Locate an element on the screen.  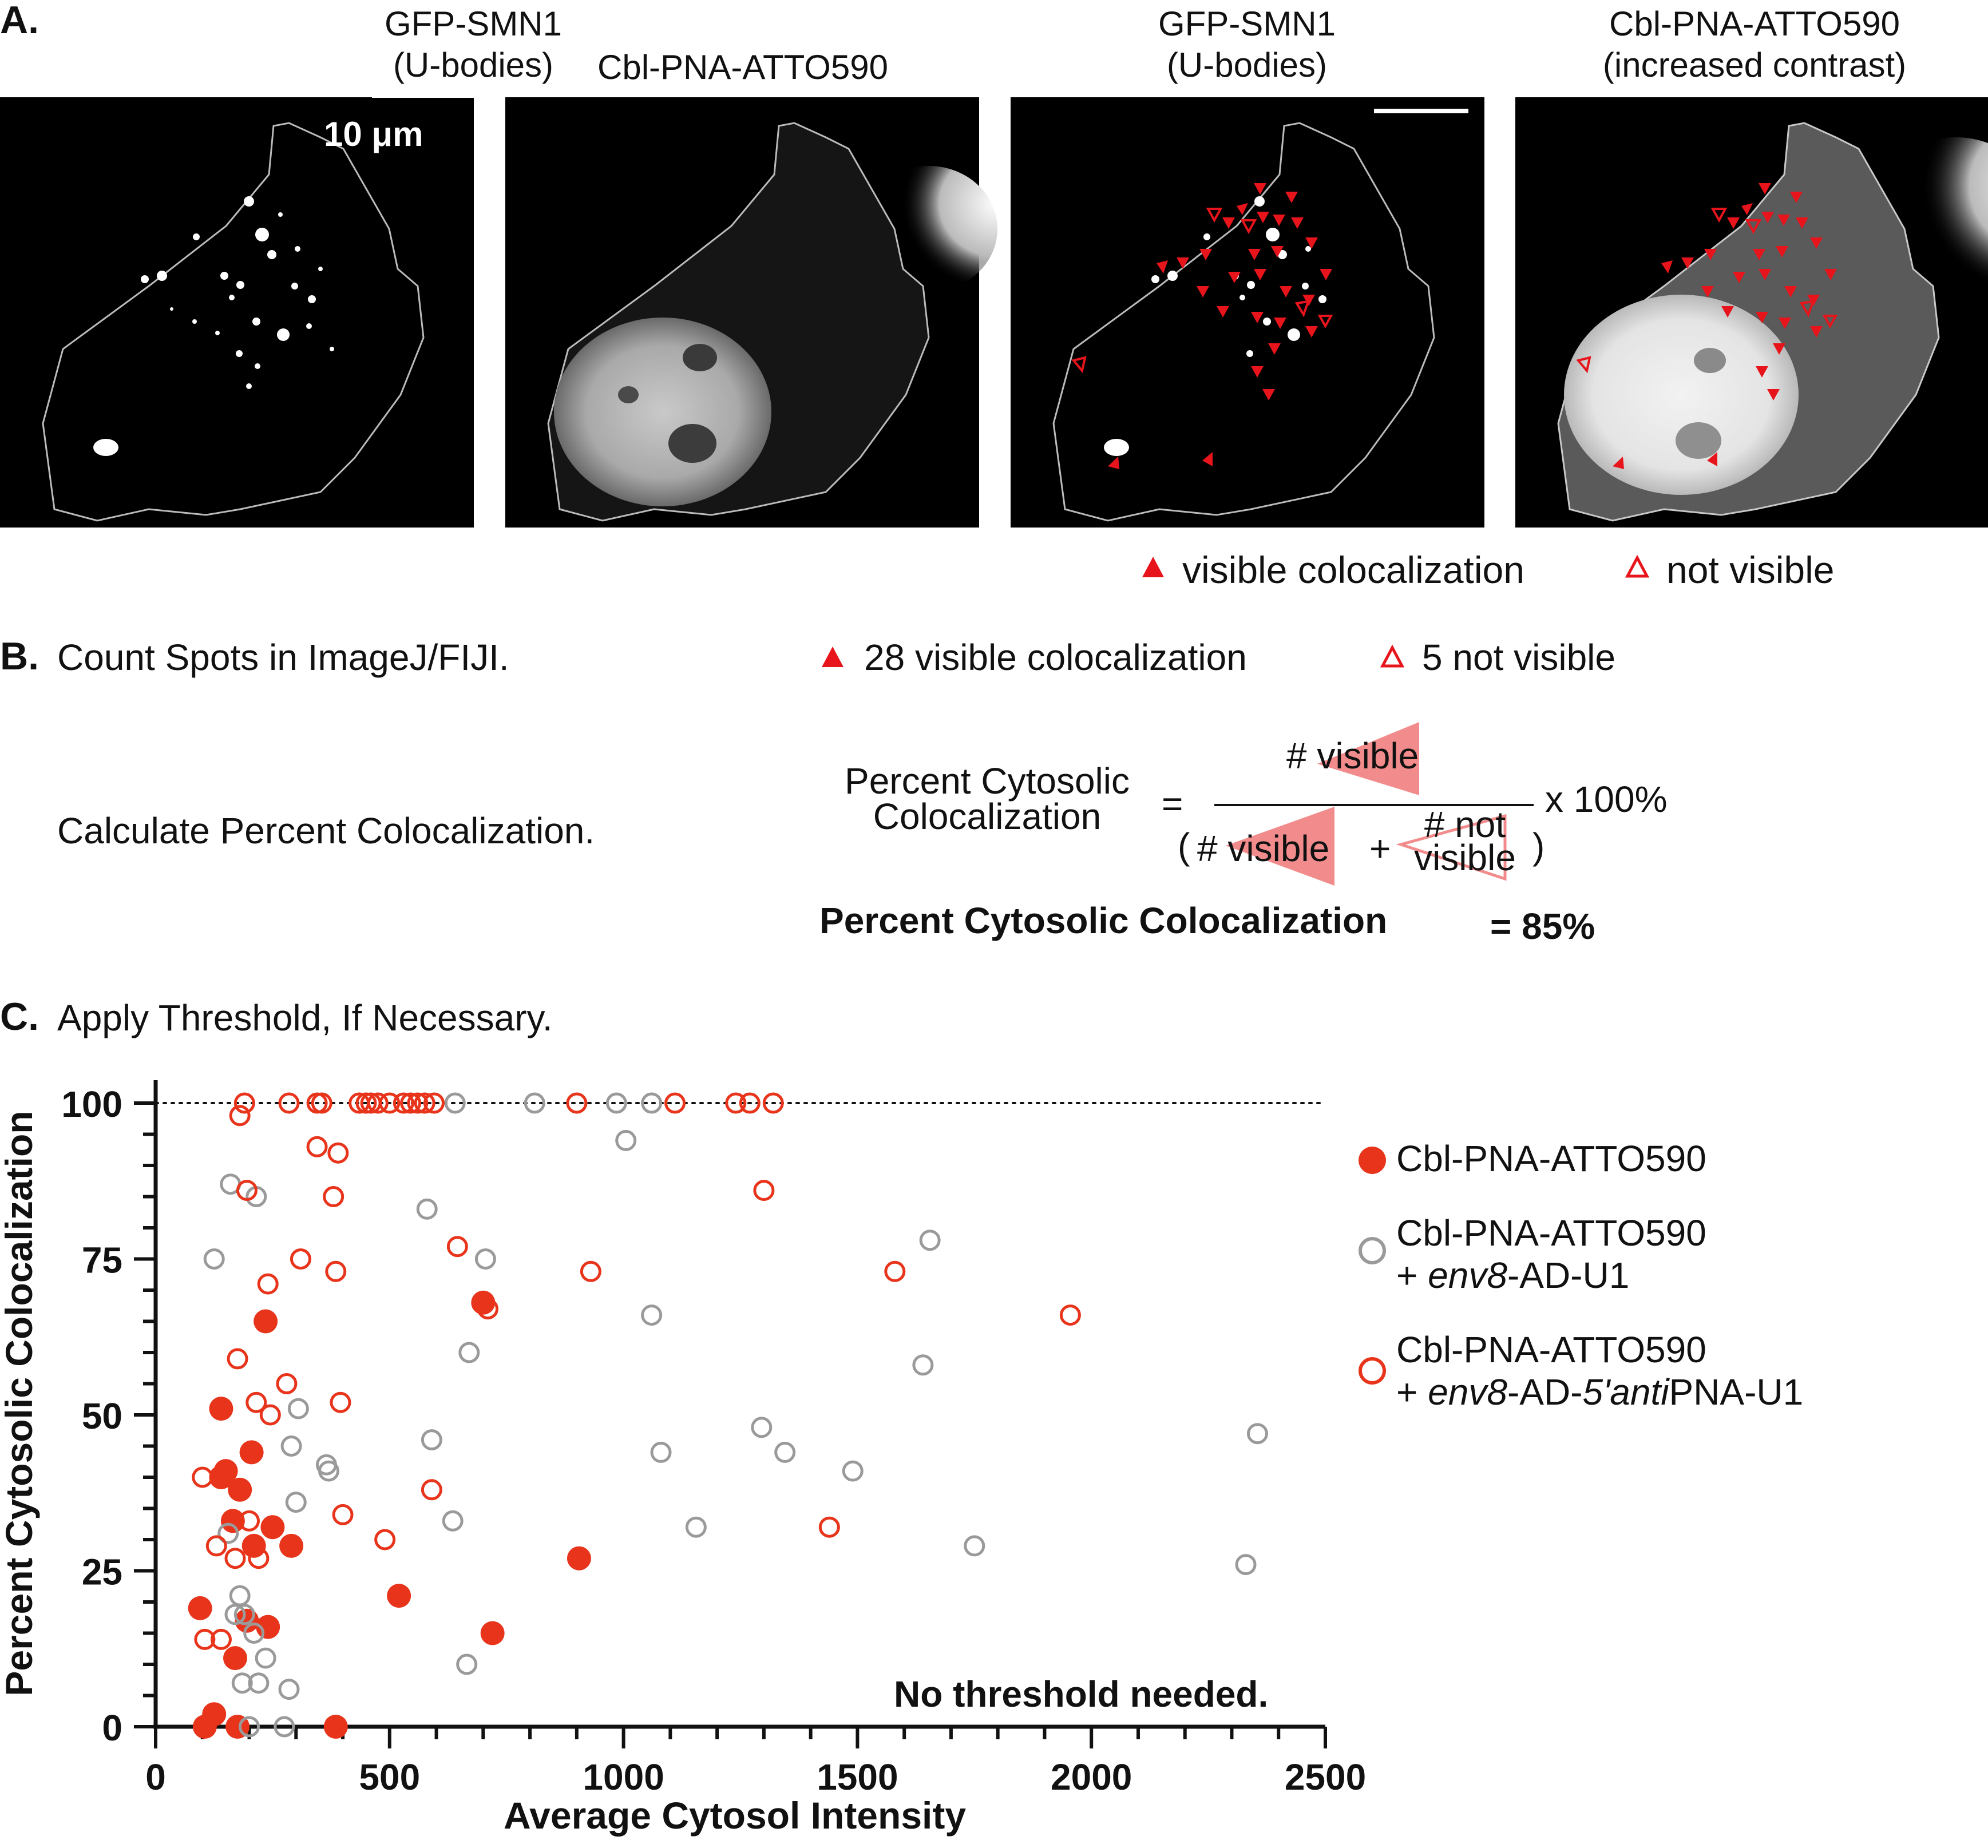
image-3-title-line2: (U-bodies) is located at coordinates (1247, 65).